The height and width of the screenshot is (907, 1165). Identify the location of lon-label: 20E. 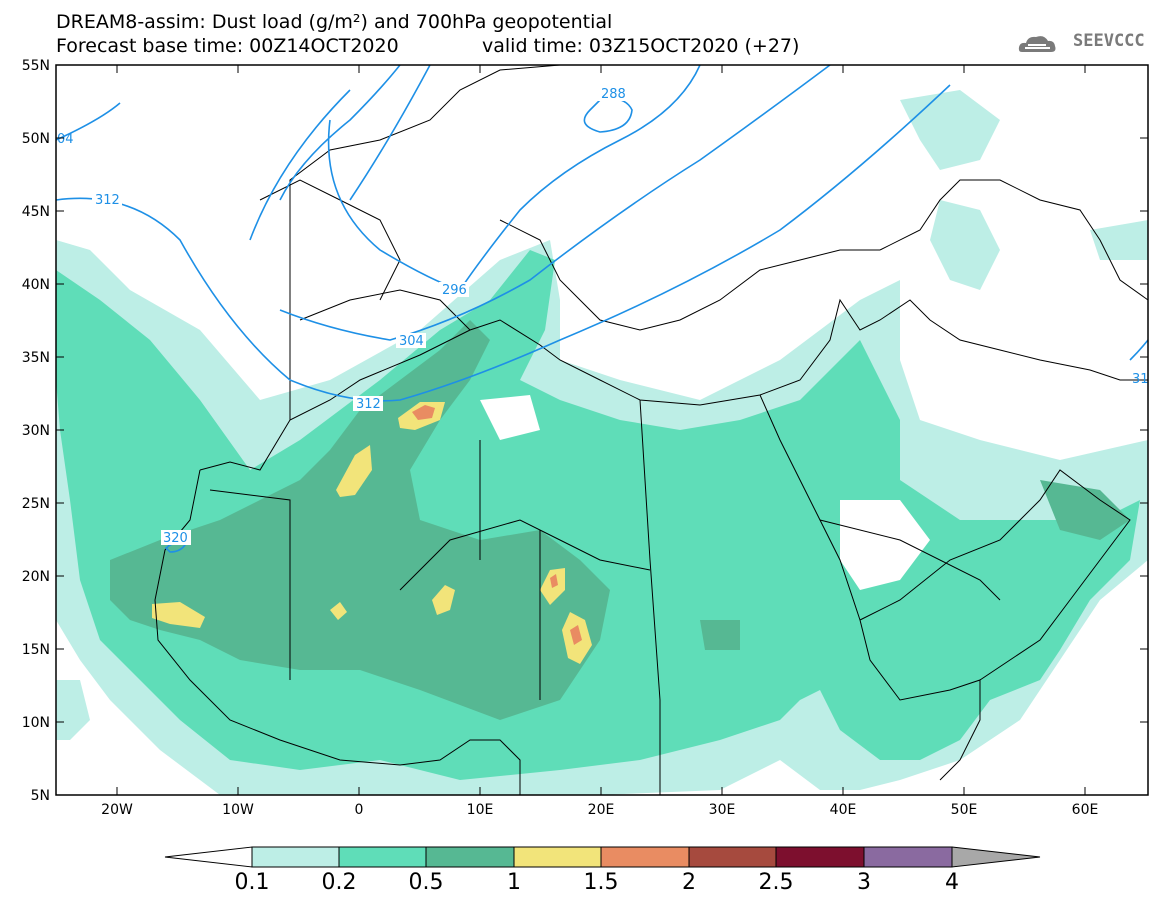
(601, 810).